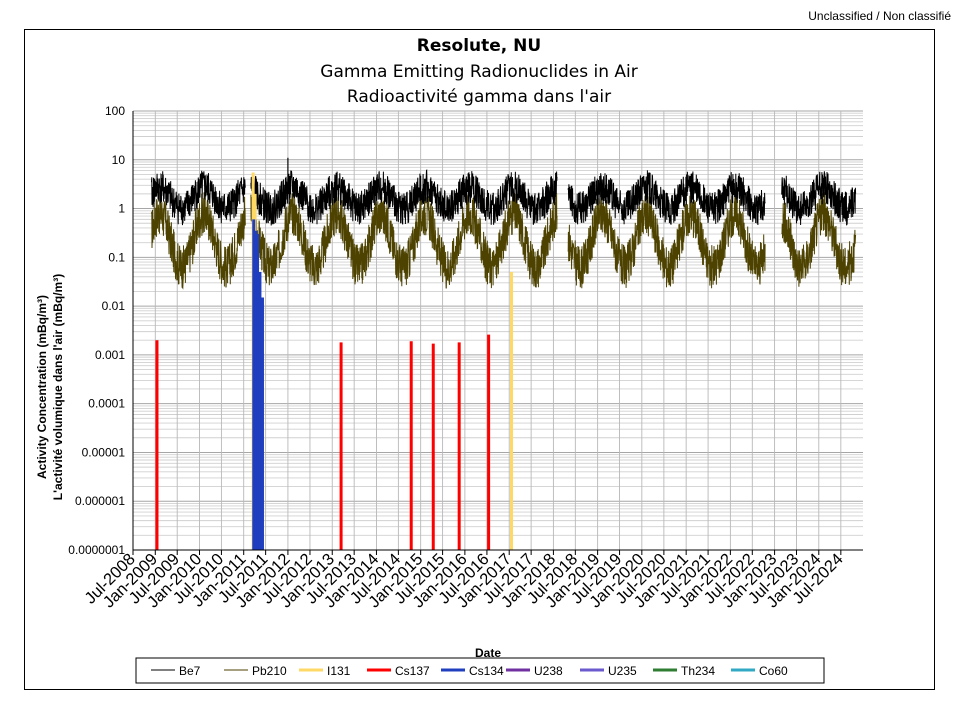 The image size is (960, 720). What do you see at coordinates (106, 404) in the screenshot?
I see `y-tick-label: 0.0001` at bounding box center [106, 404].